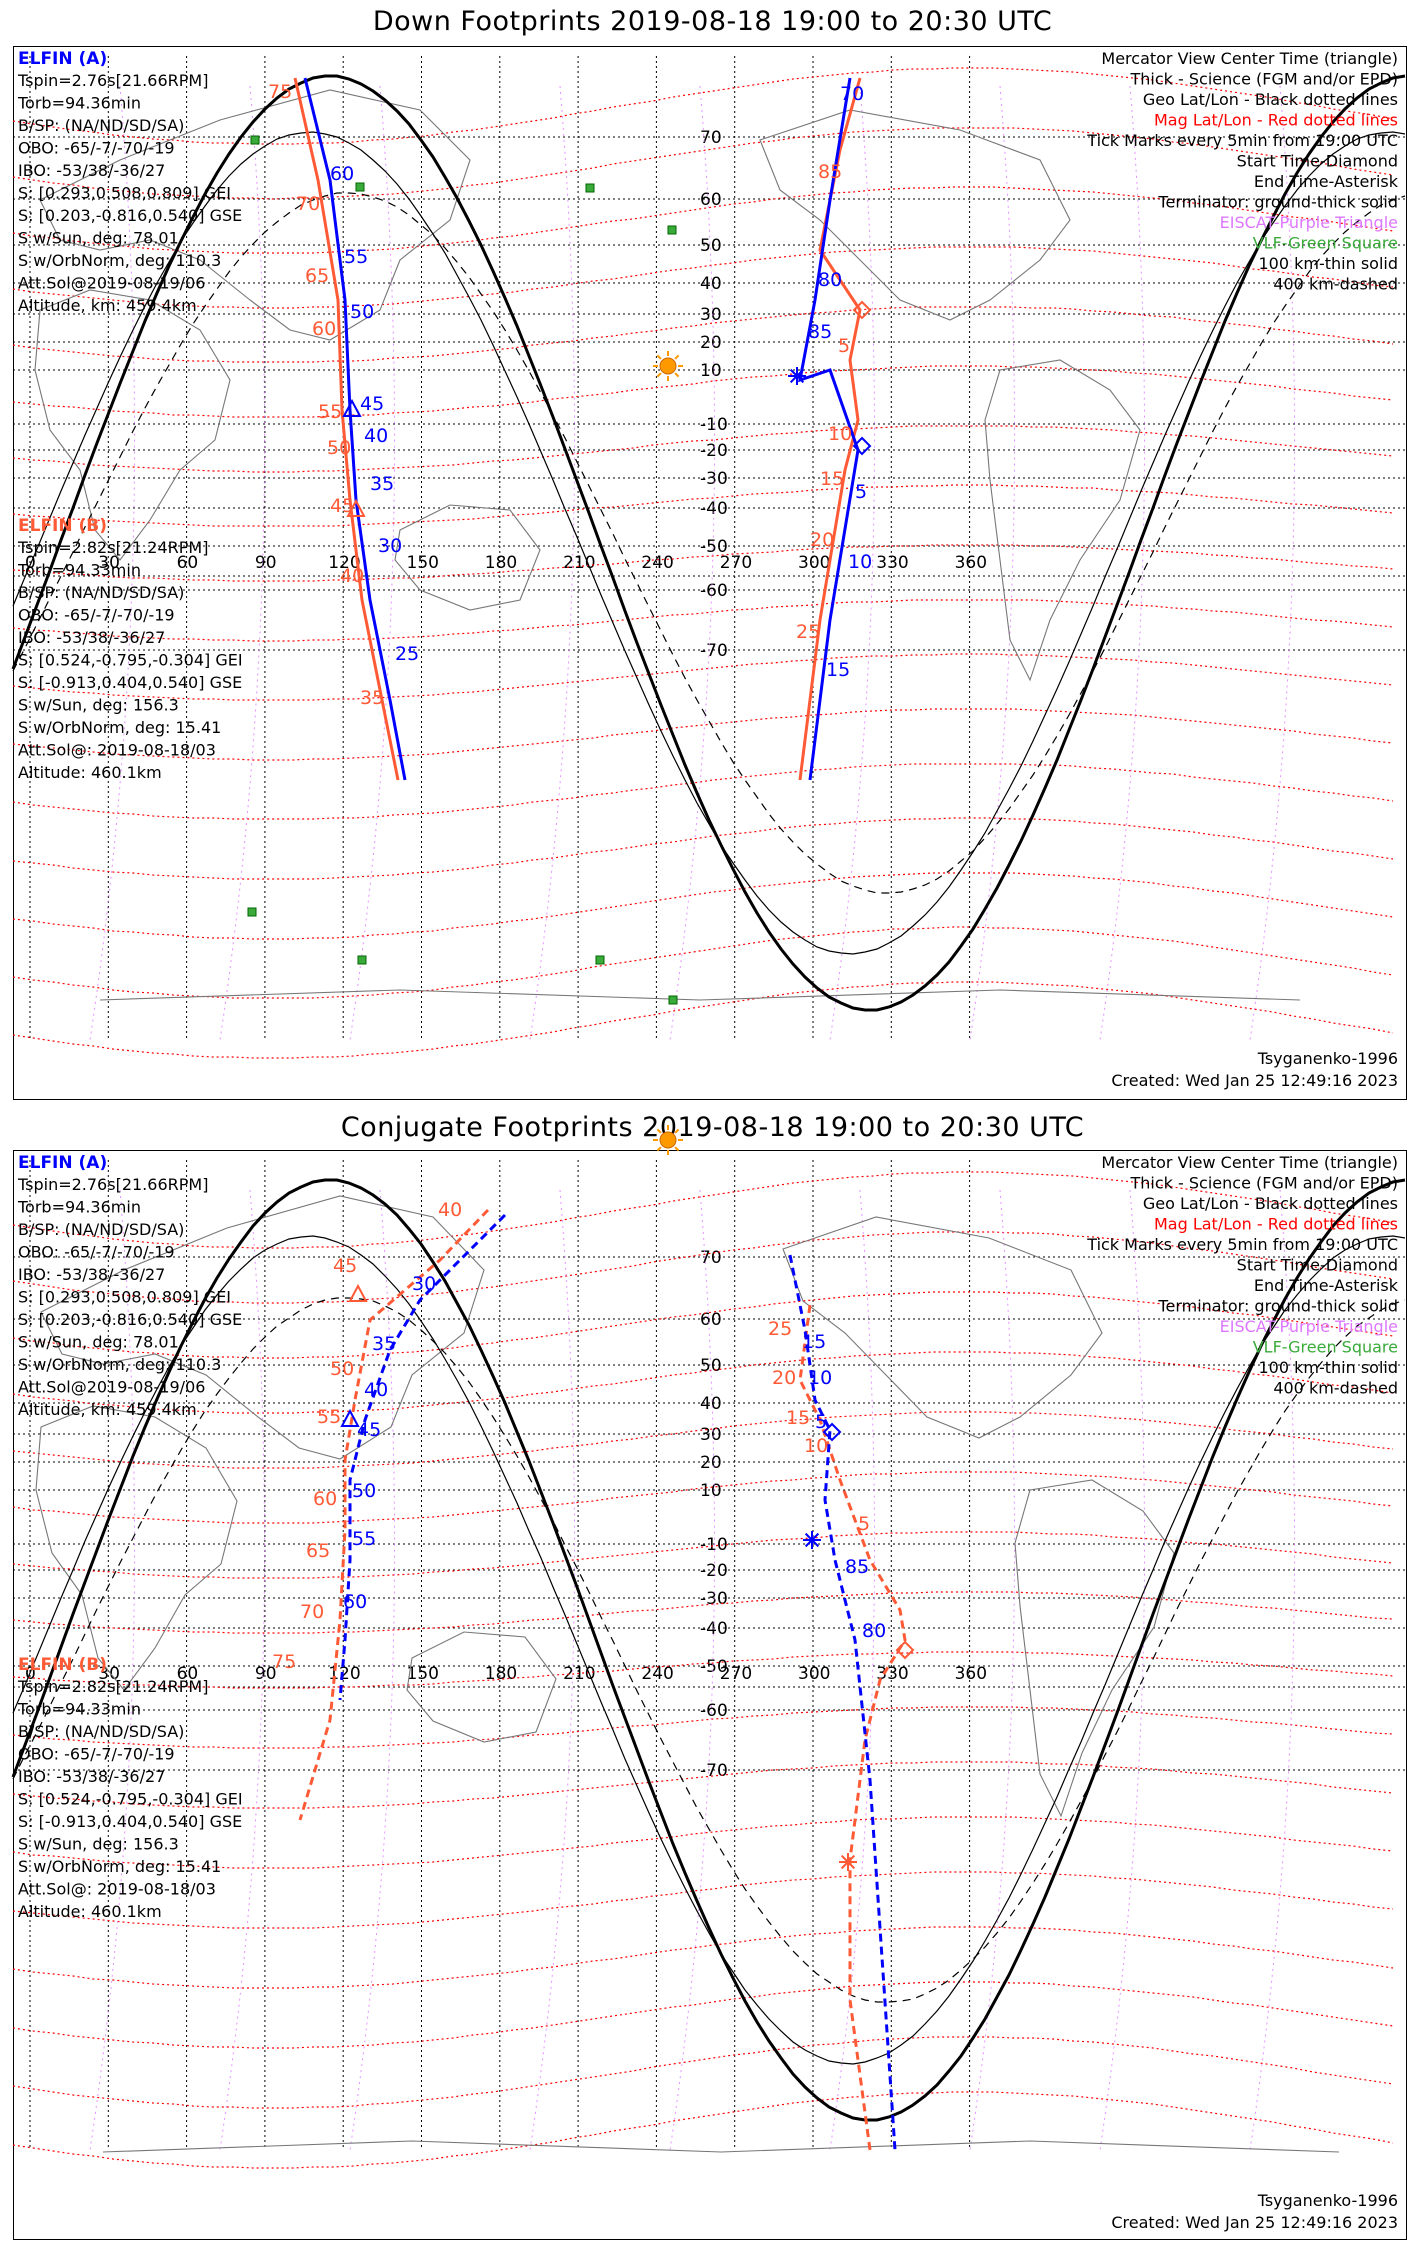 The width and height of the screenshot is (1425, 2250). Describe the element at coordinates (820, 332) in the screenshot. I see `elfin-a-track-tick-label: 85` at that location.